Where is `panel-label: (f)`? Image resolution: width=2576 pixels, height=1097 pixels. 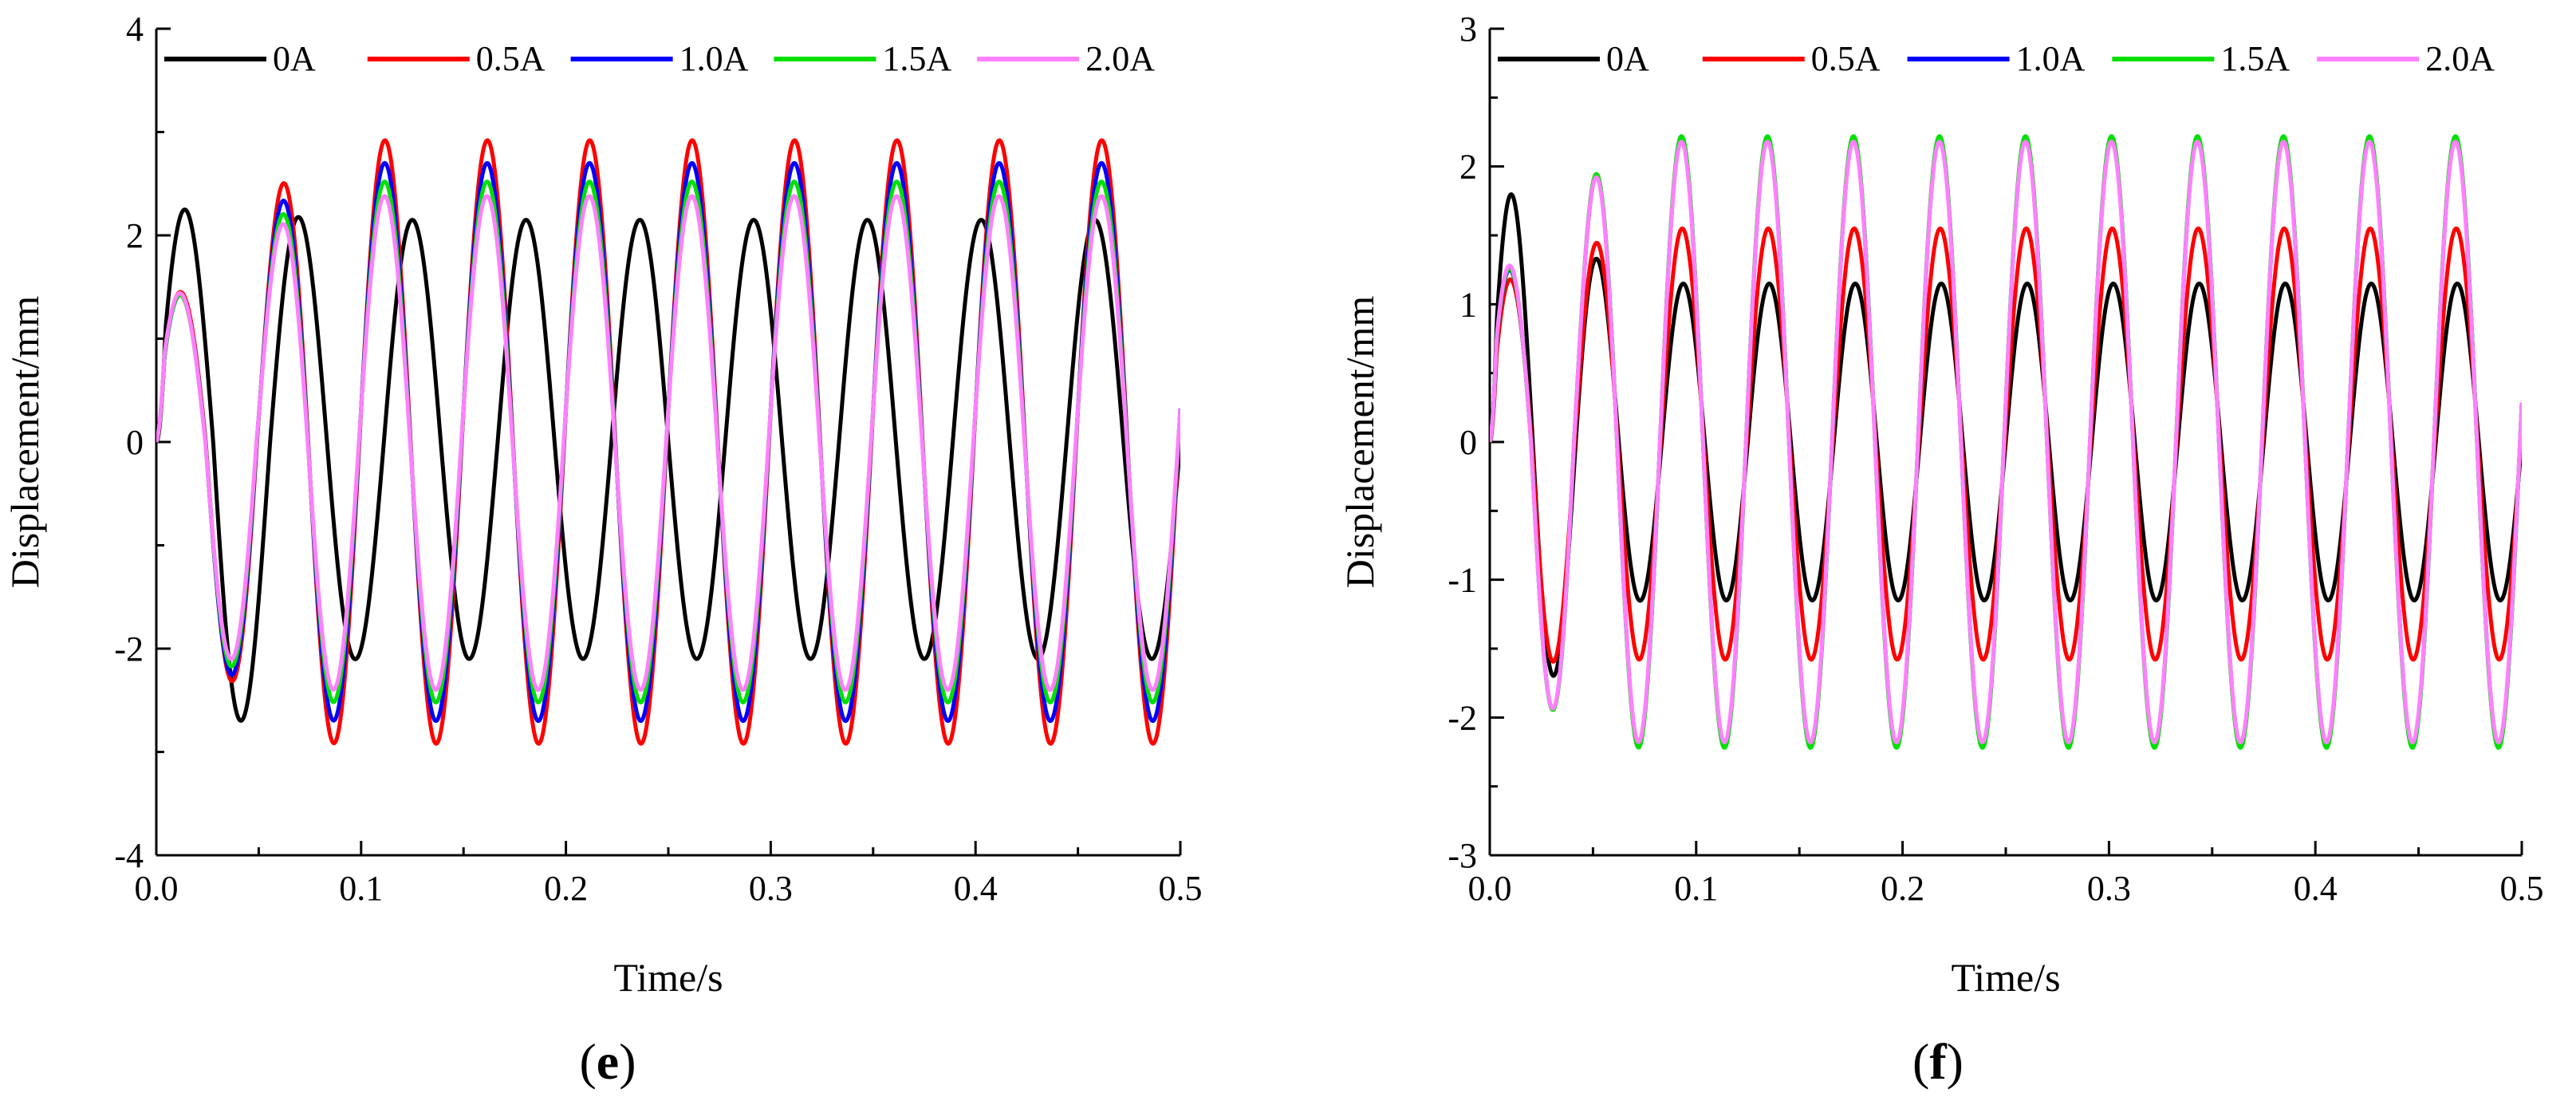
panel-label: (f) is located at coordinates (1938, 1061).